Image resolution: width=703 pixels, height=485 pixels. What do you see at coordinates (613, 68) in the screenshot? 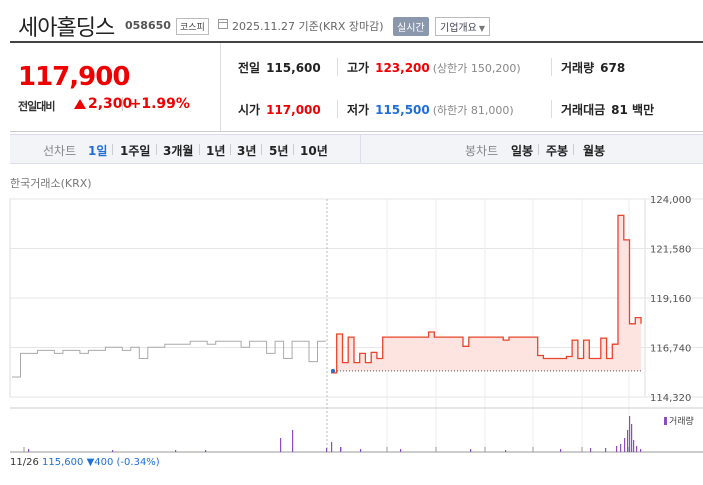
I see `stat-value: 678` at bounding box center [613, 68].